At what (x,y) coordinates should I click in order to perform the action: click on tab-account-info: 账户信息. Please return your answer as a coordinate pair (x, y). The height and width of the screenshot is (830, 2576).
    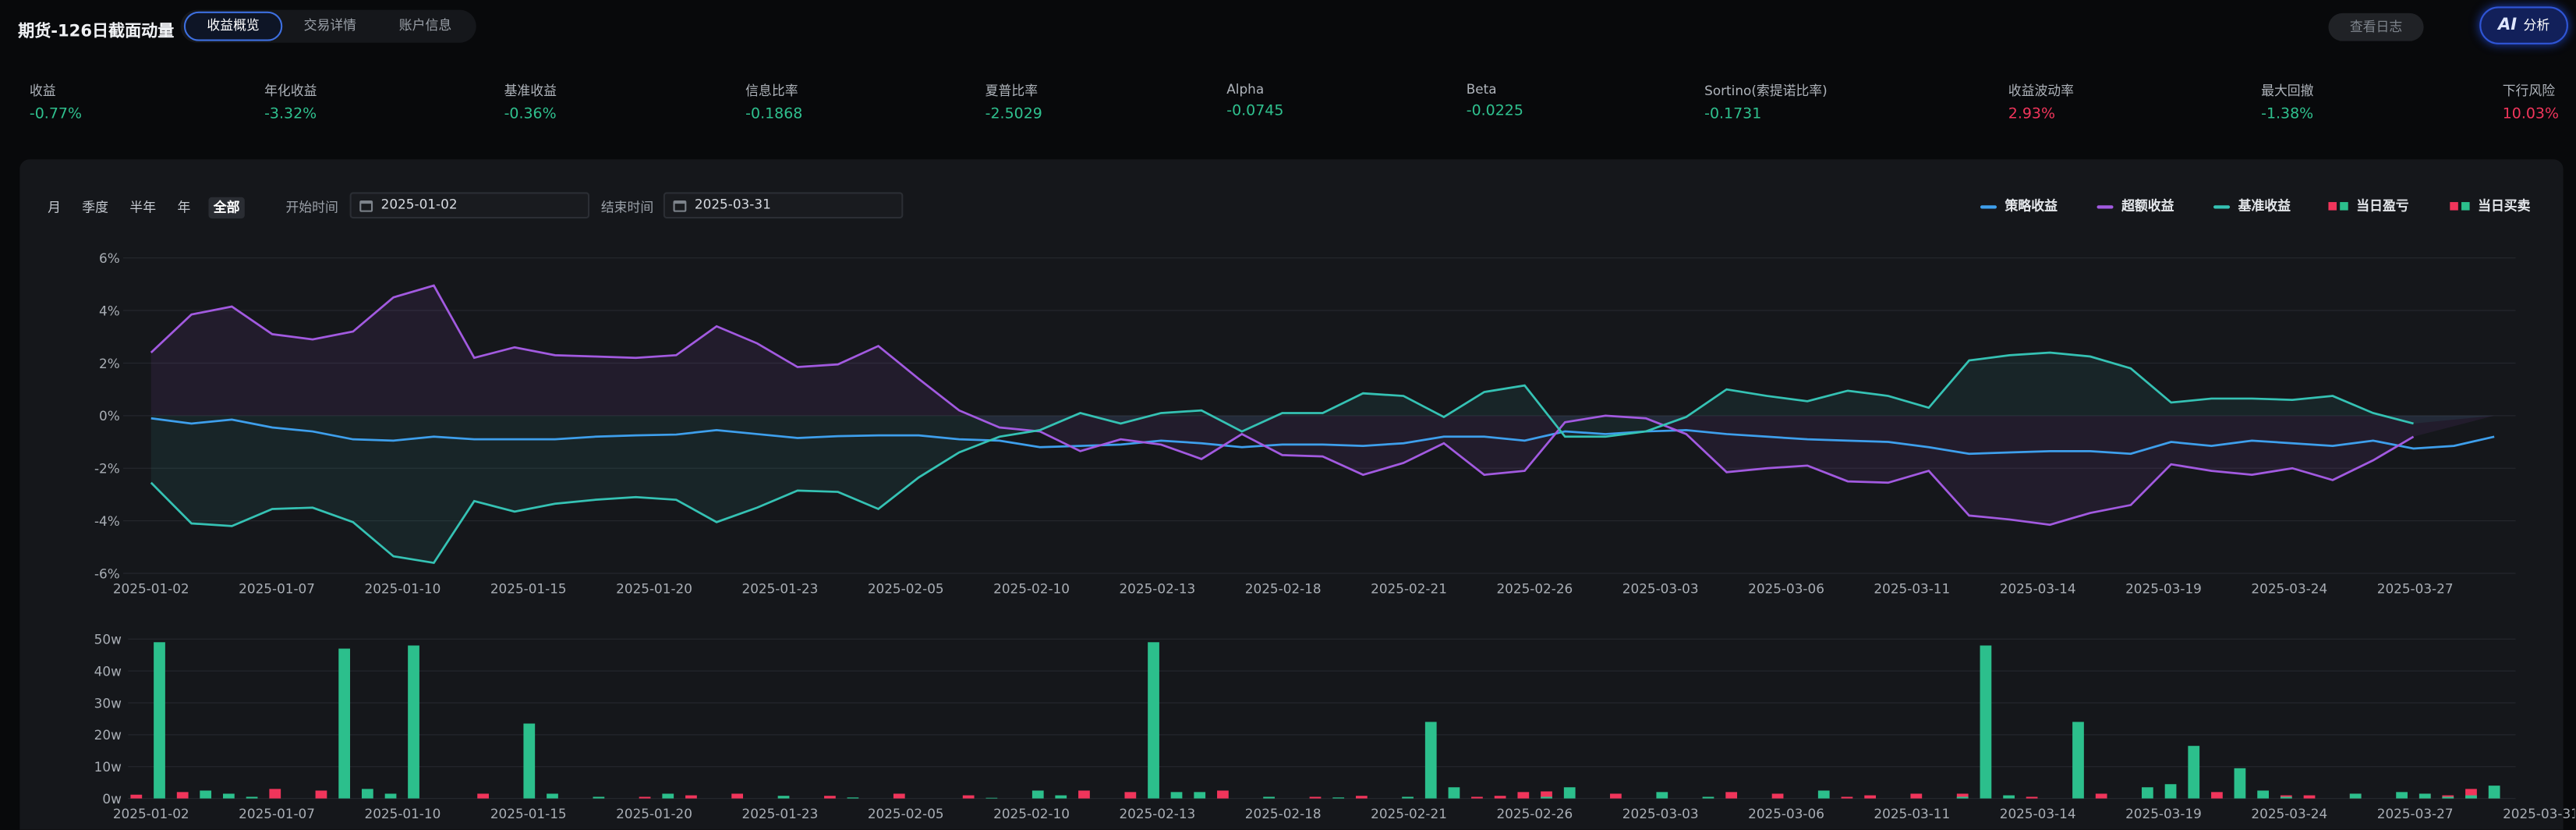
    Looking at the image, I should click on (425, 26).